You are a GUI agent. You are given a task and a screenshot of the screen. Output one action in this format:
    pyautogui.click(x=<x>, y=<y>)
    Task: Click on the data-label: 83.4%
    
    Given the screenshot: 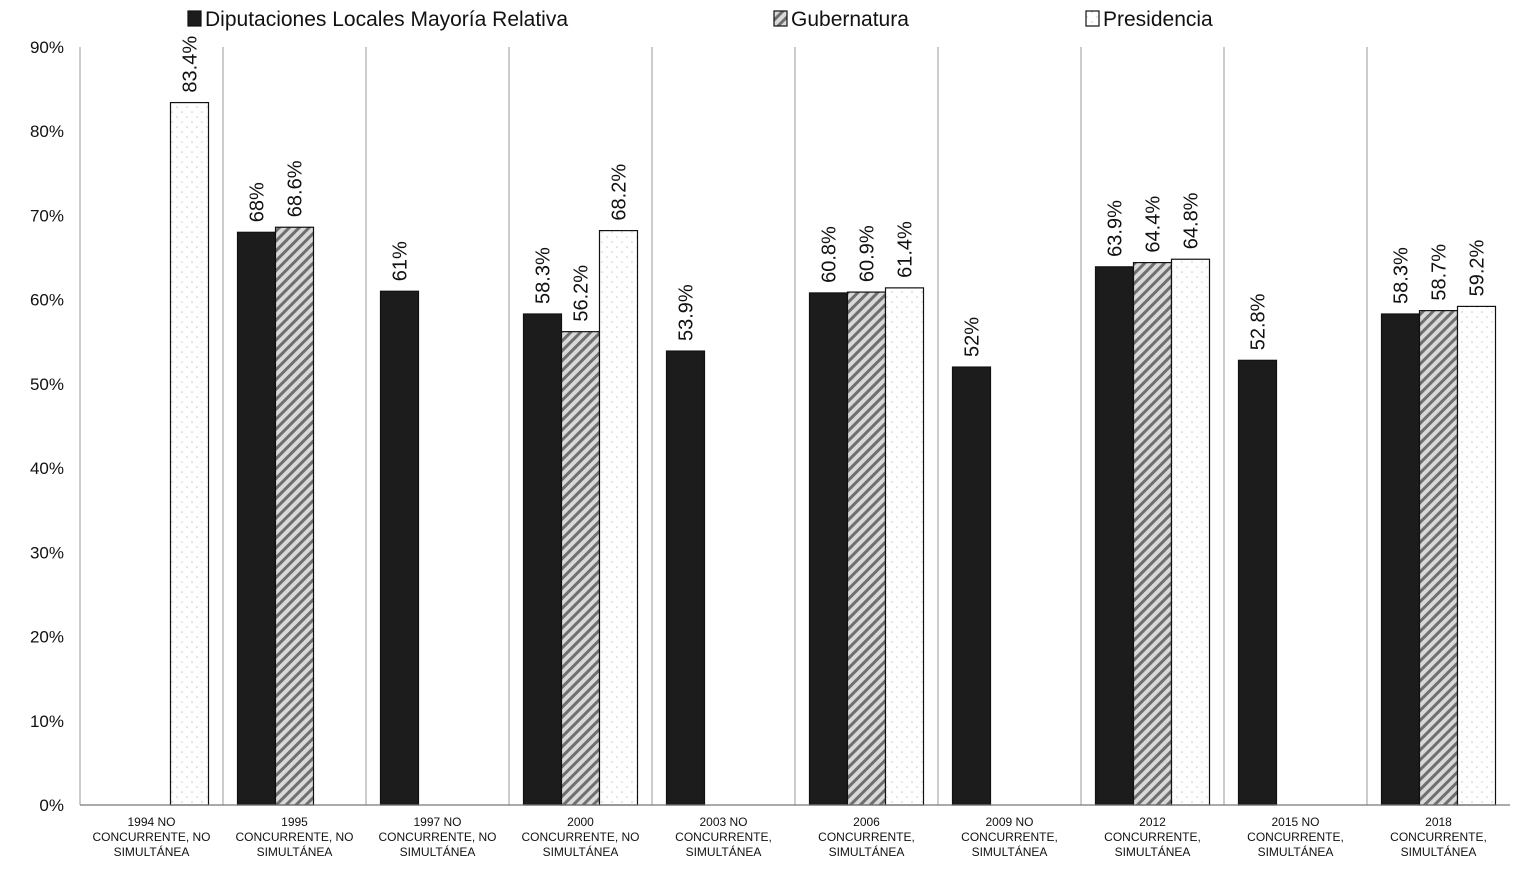 What is the action you would take?
    pyautogui.click(x=191, y=64)
    